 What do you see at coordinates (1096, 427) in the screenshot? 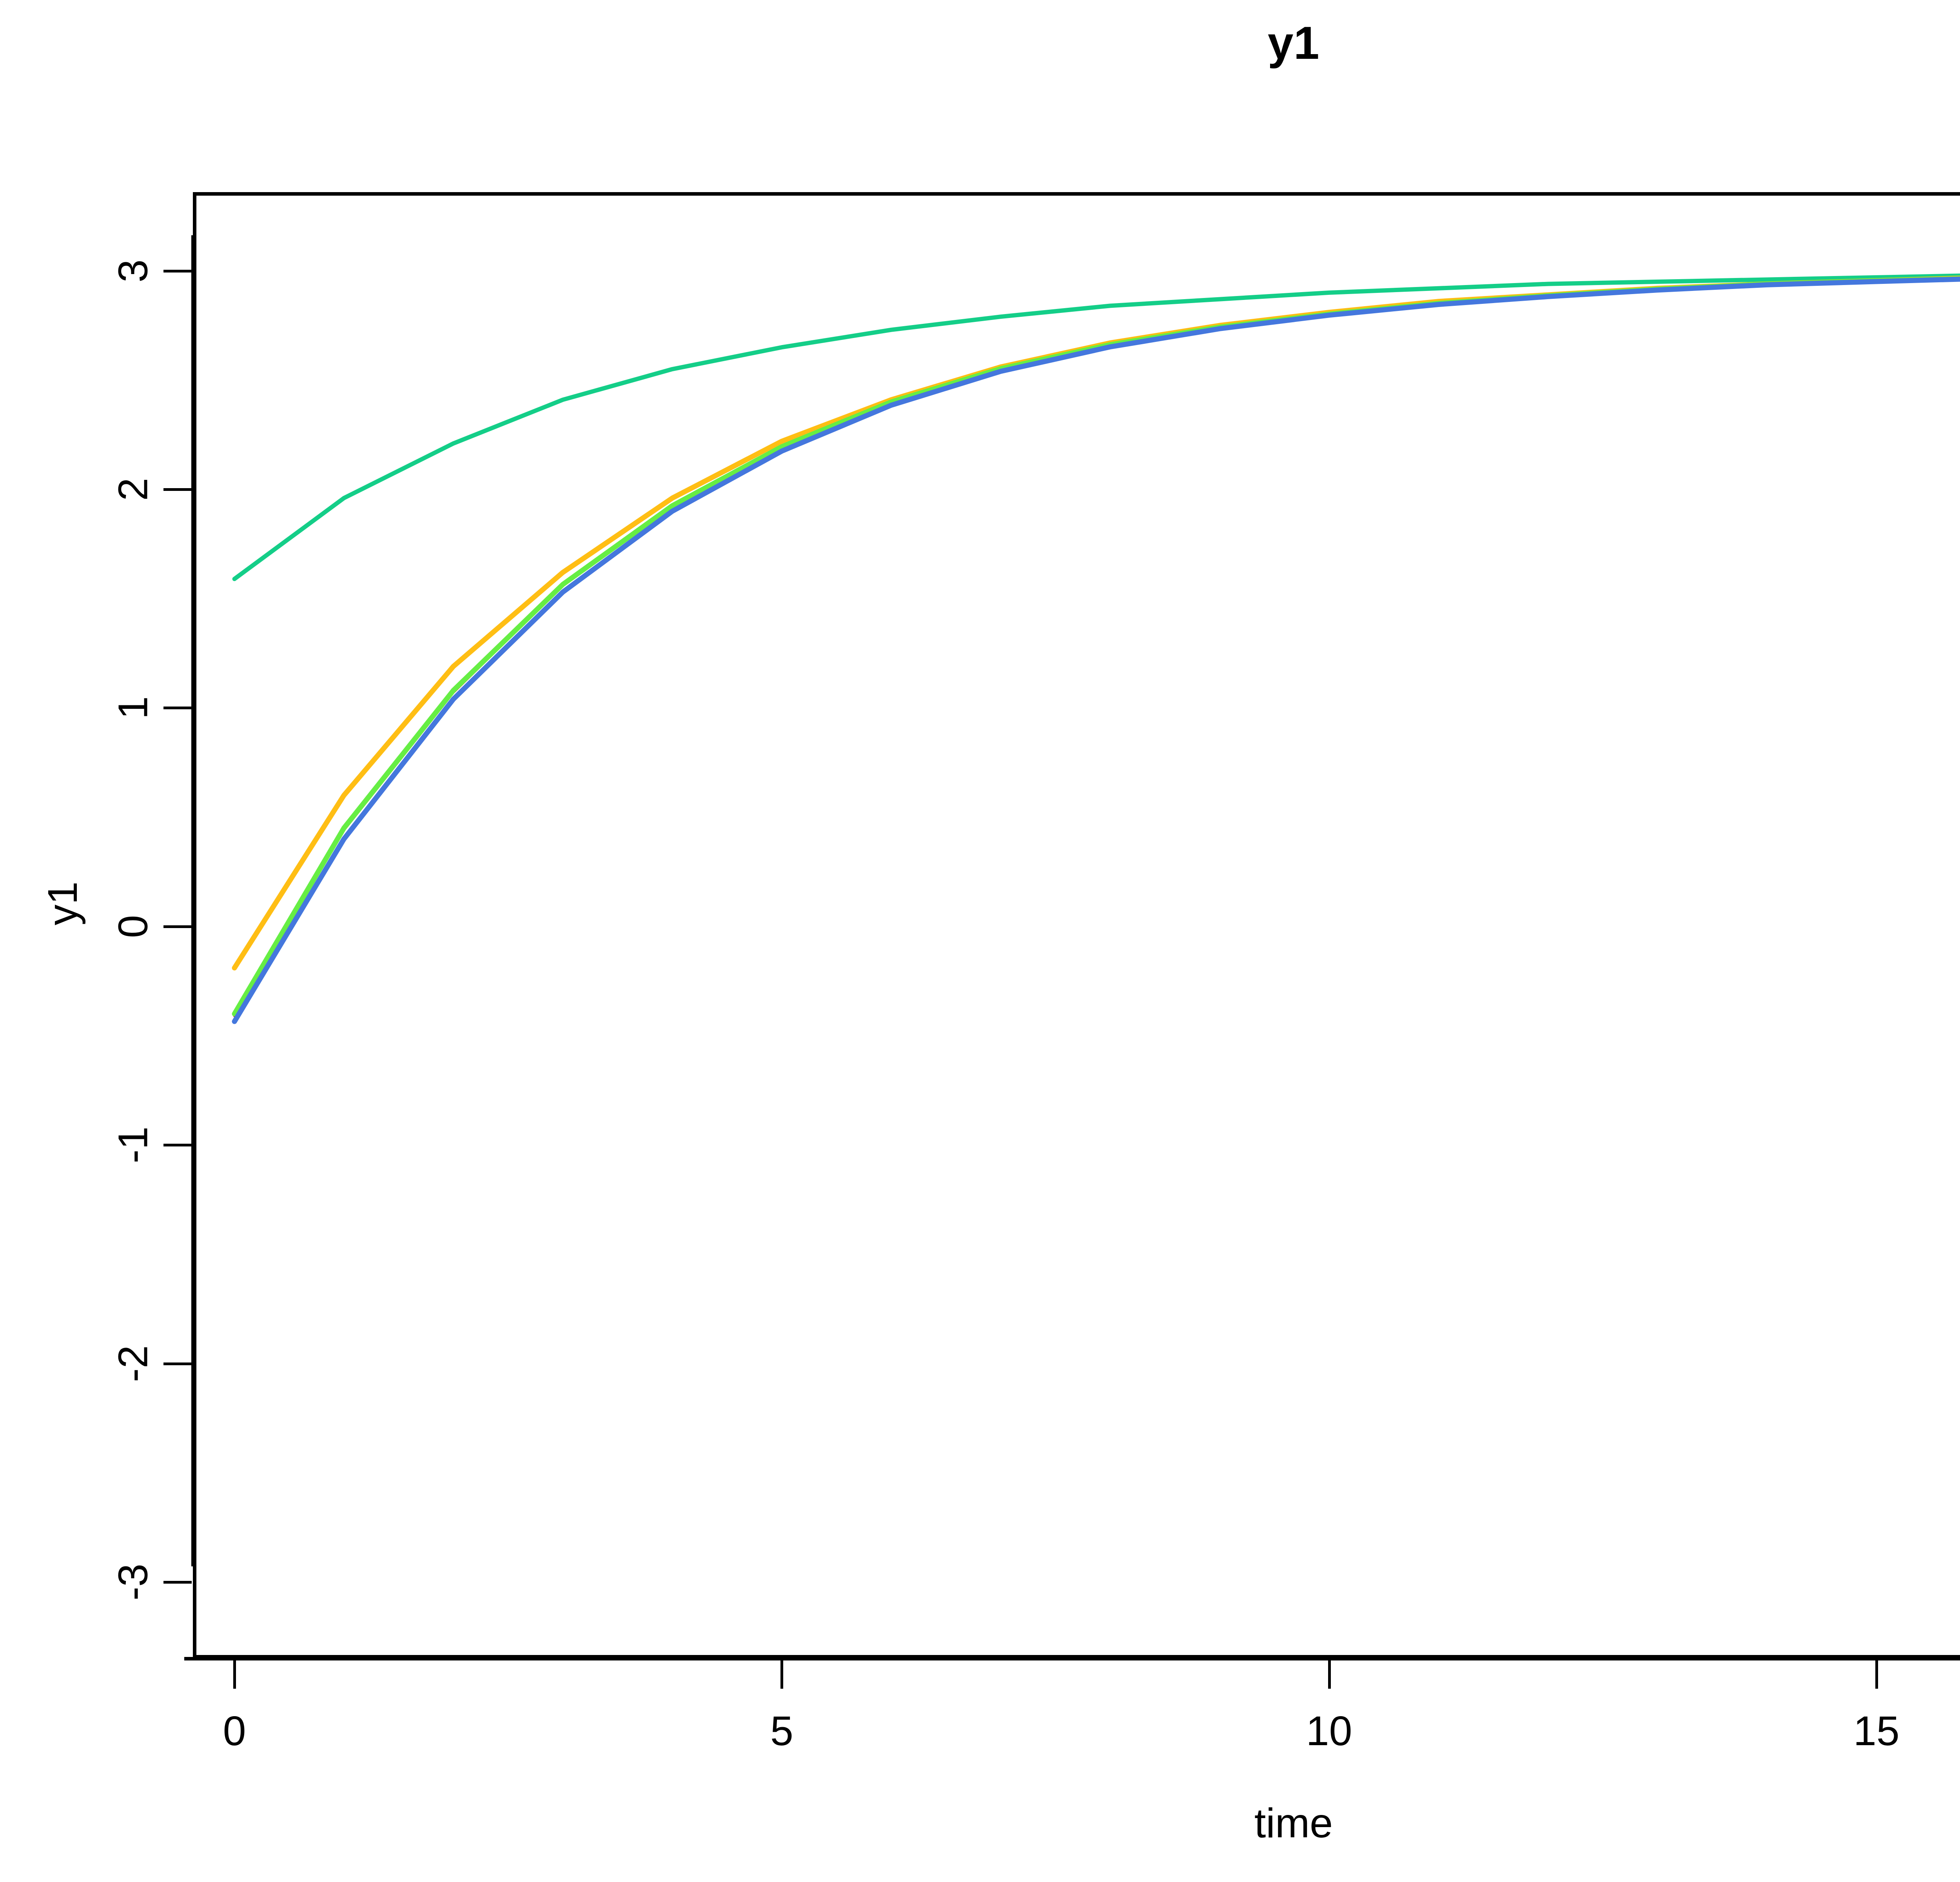
I see `series-line` at bounding box center [1096, 427].